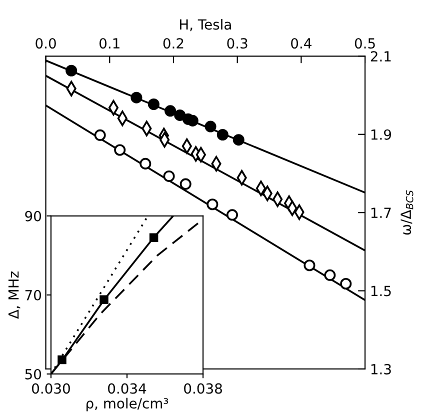 Image resolution: width=432 pixels, height=416 pixels. Describe the element at coordinates (46, 43) in the screenshot. I see `x-tick-label: 0.0` at that location.